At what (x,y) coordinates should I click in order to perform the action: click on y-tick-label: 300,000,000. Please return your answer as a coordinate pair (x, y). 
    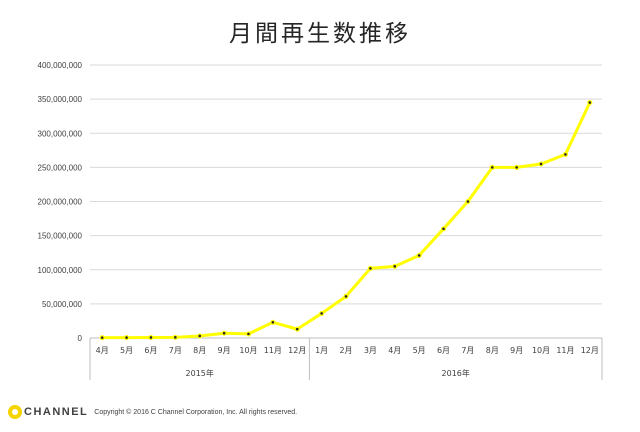
    Looking at the image, I should click on (60, 133).